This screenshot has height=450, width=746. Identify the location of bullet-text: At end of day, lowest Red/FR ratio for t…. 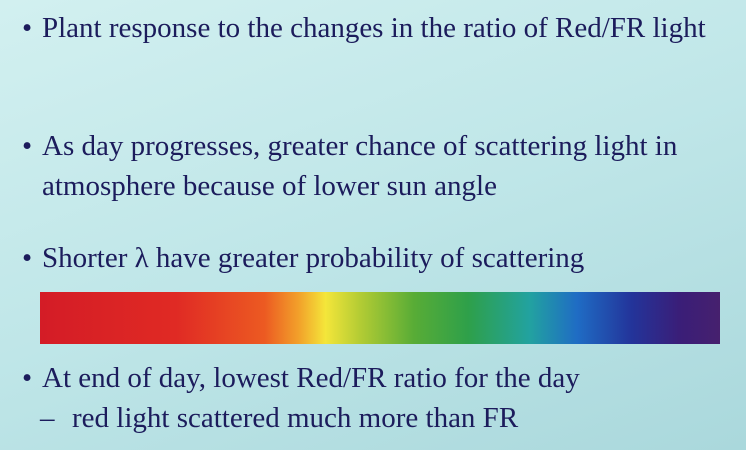
(311, 378).